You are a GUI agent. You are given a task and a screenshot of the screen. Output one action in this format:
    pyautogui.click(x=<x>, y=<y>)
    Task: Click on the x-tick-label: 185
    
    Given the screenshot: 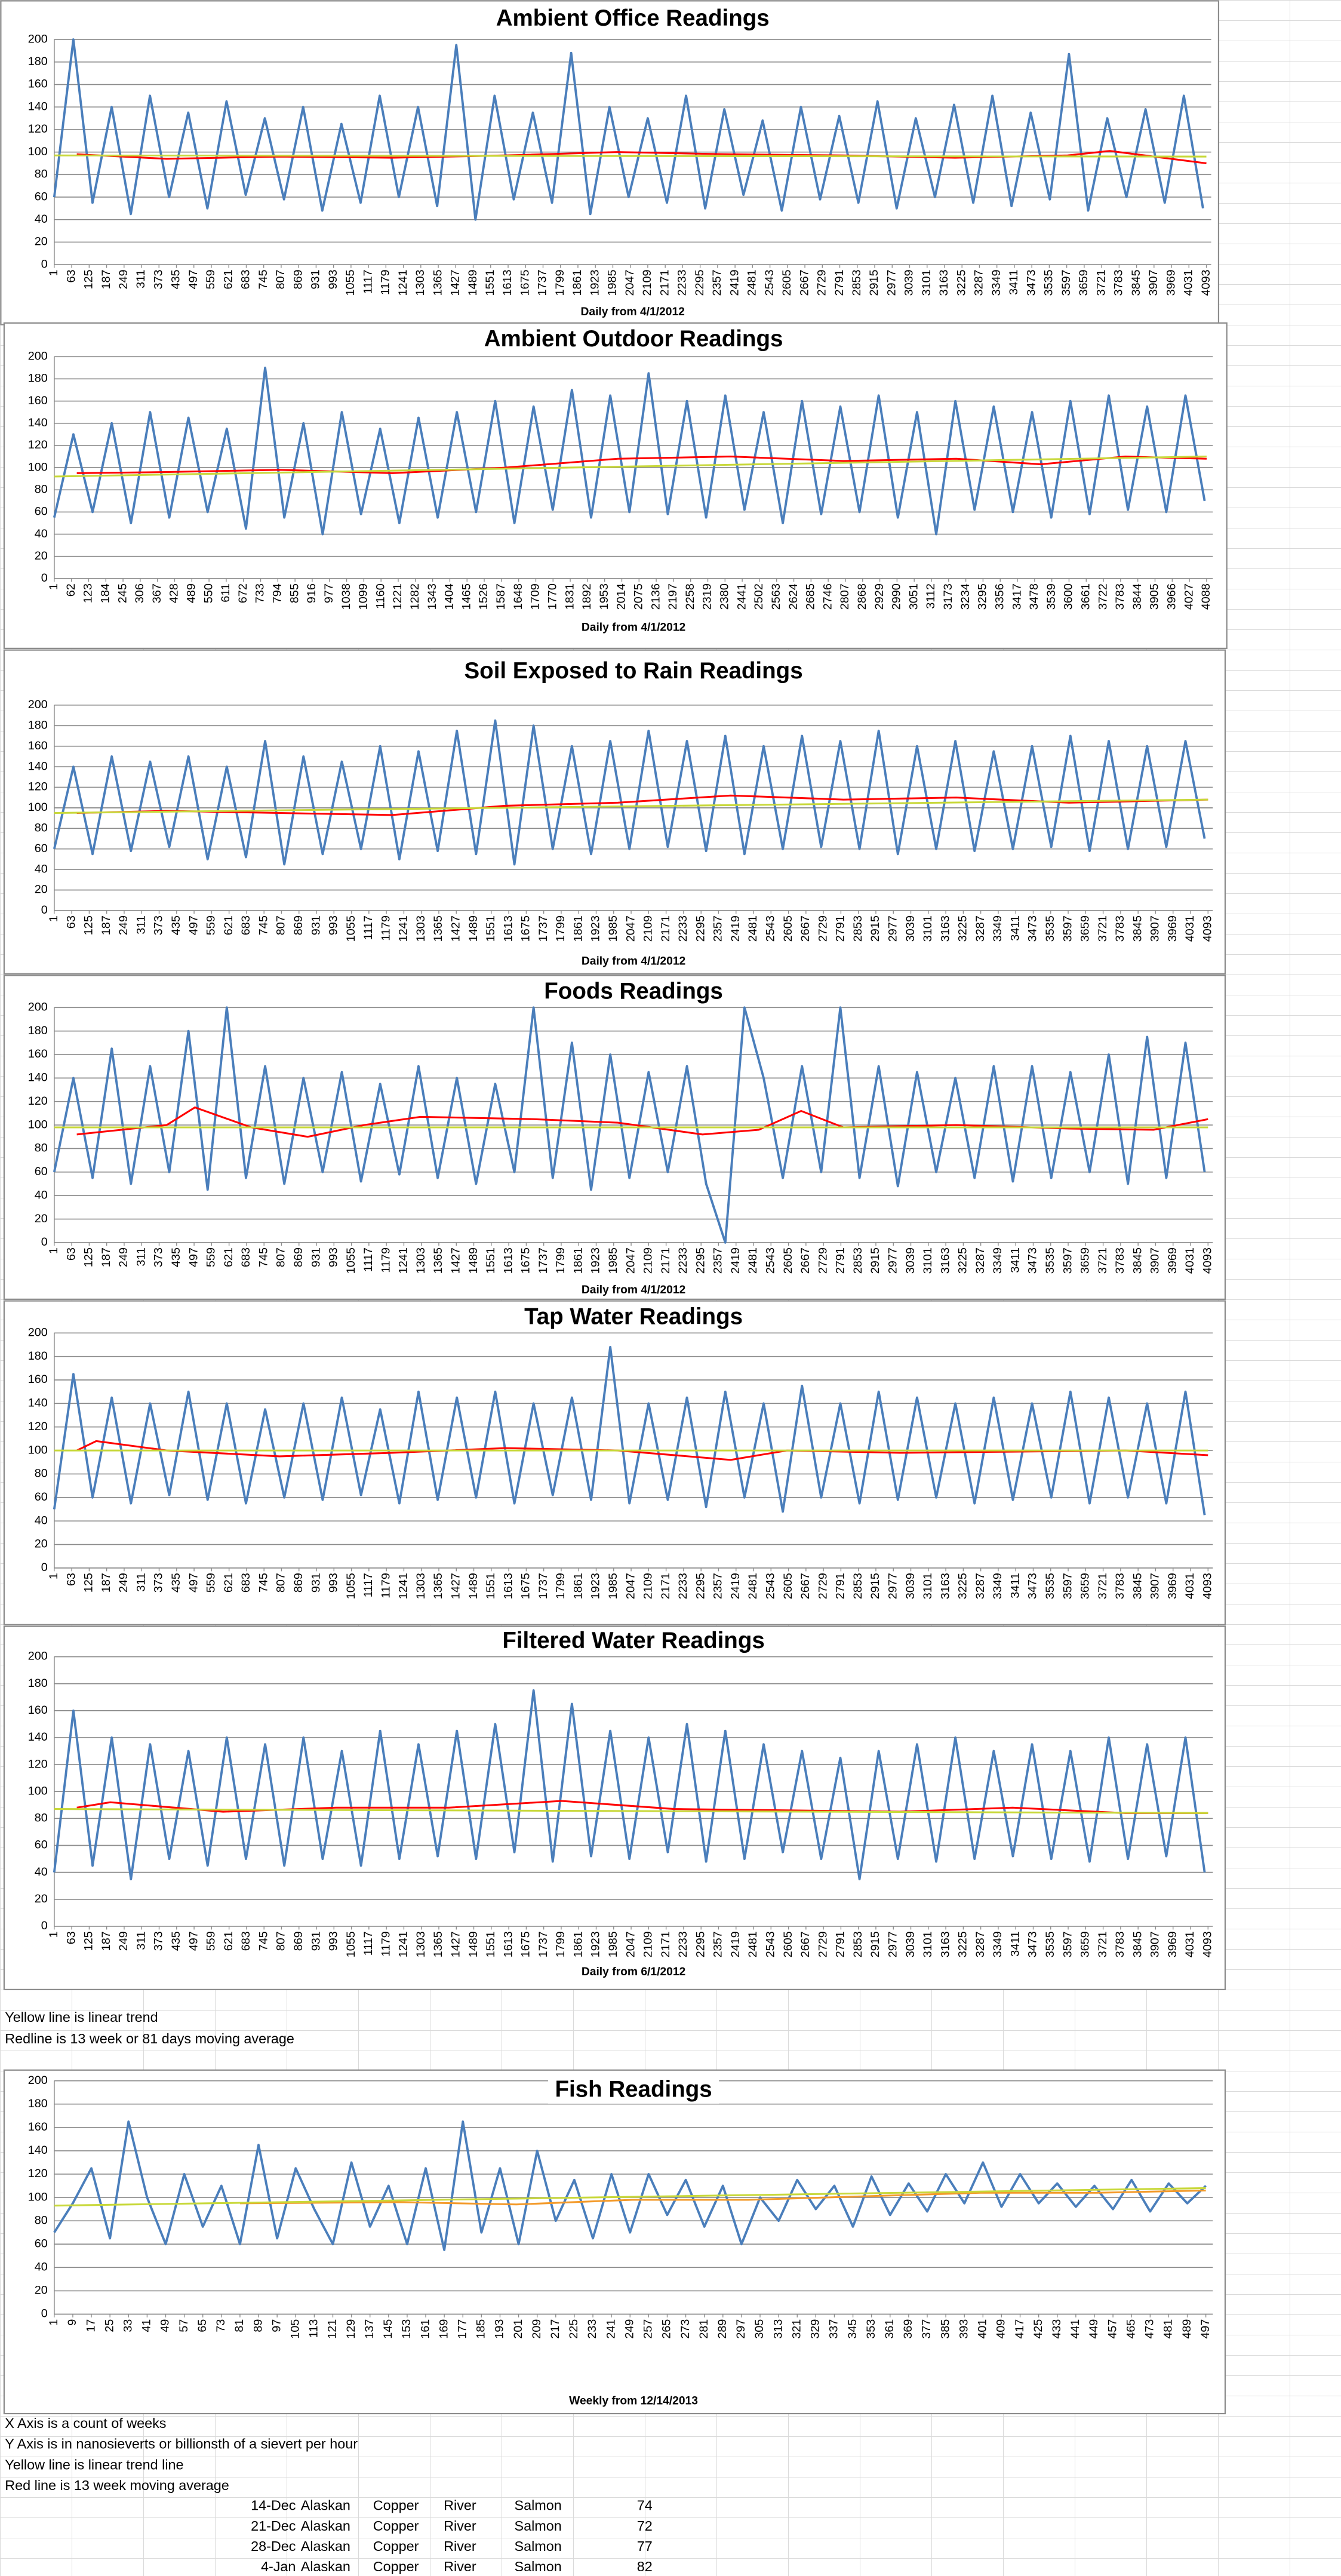 What is the action you would take?
    pyautogui.click(x=481, y=2329)
    